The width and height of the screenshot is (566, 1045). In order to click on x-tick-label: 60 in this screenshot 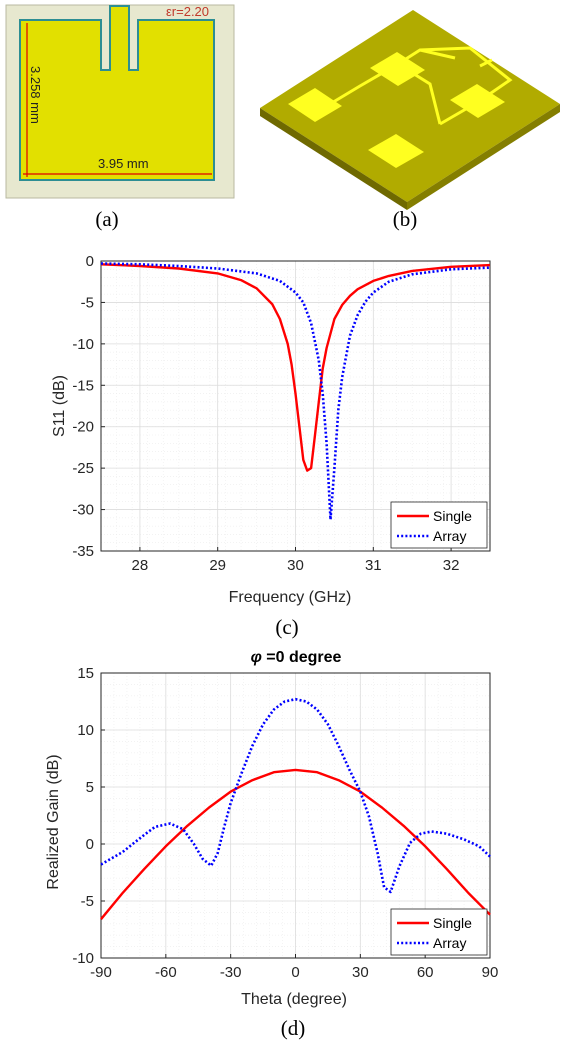, I will do `click(425, 972)`.